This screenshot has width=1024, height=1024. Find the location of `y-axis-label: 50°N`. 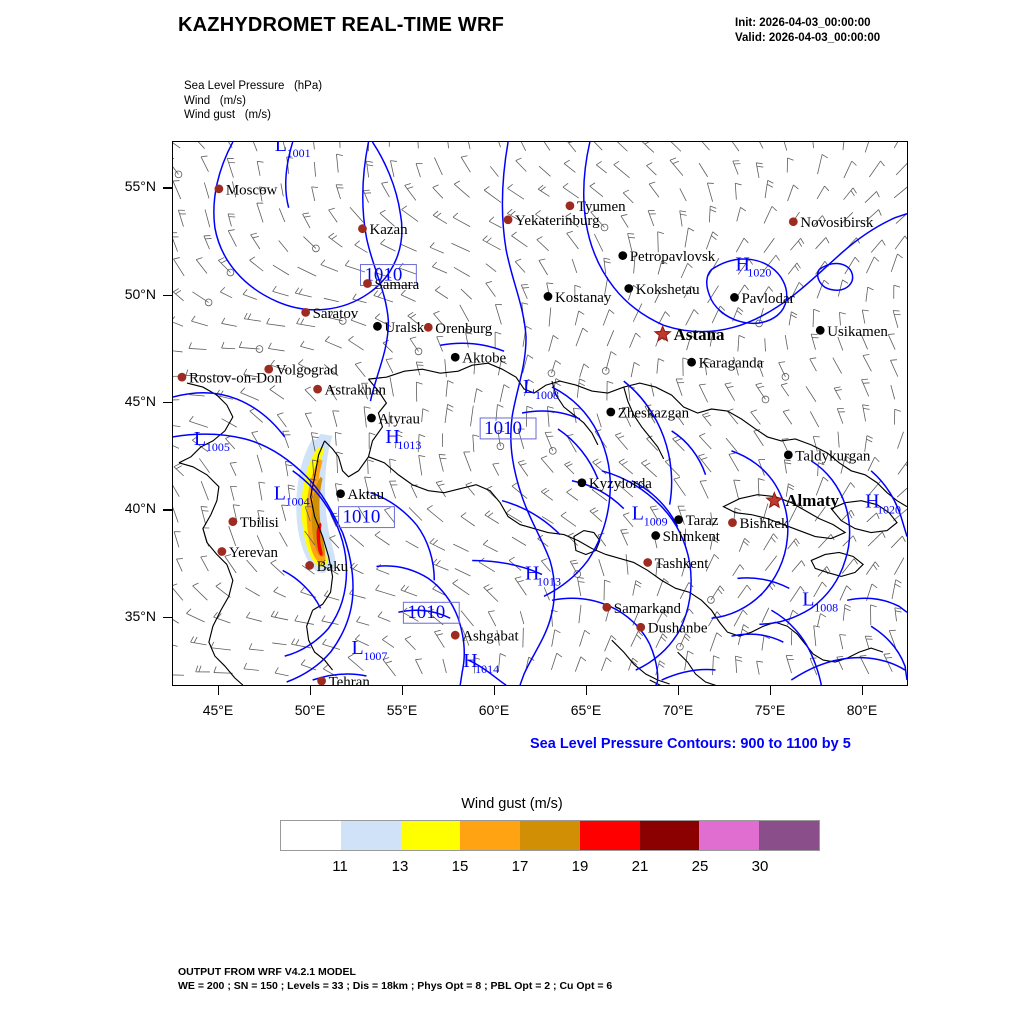

y-axis-label: 50°N is located at coordinates (140, 293).